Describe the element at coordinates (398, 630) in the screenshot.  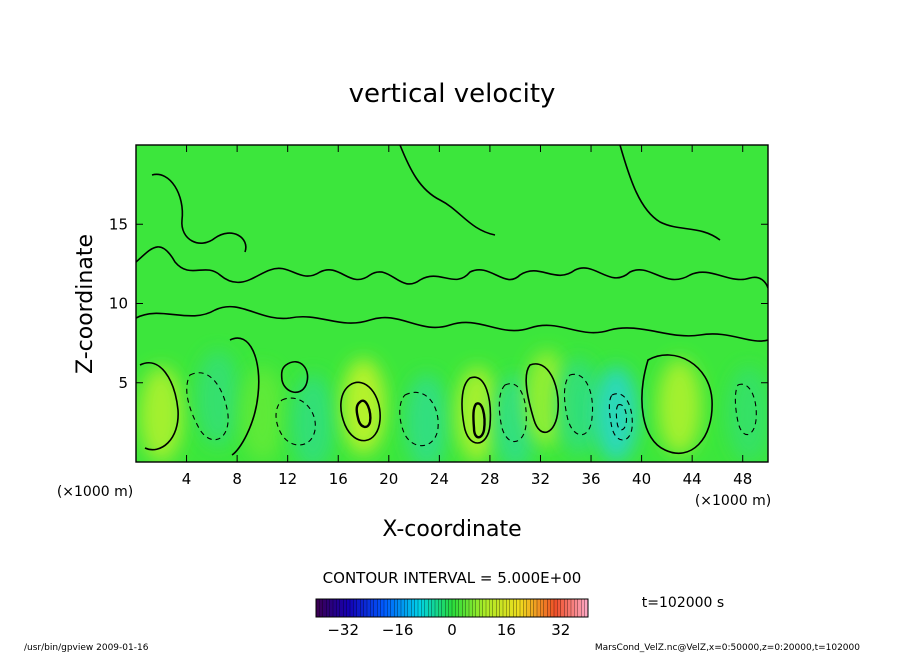
I see `colorbar-tick-1: −16` at that location.